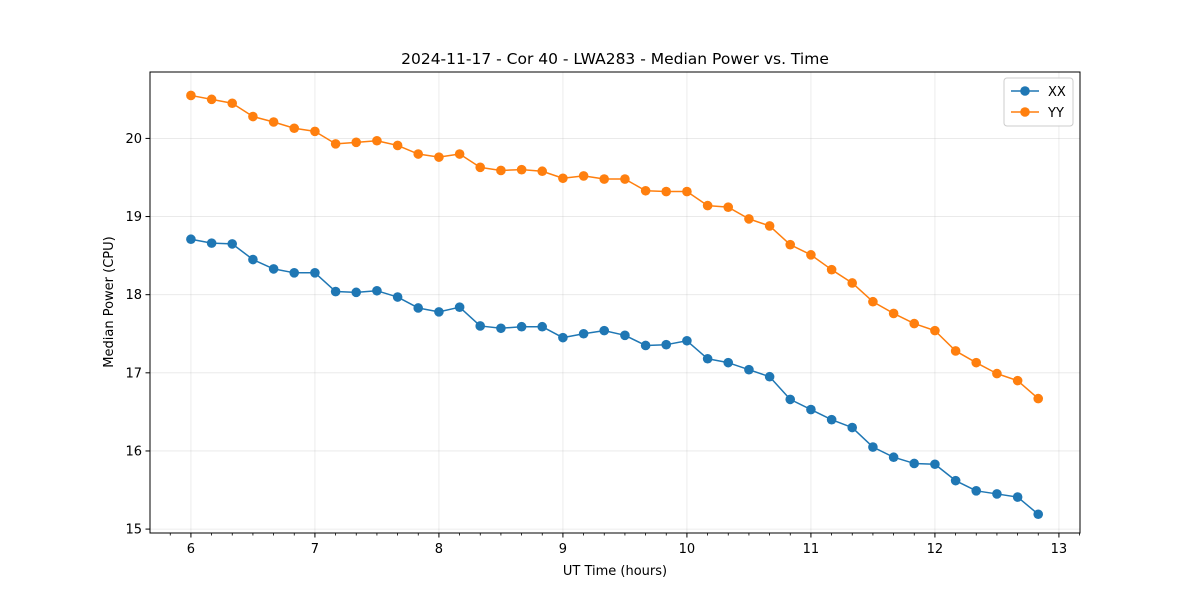  Describe the element at coordinates (1059, 549) in the screenshot. I see `x-tick-label: 13` at that location.